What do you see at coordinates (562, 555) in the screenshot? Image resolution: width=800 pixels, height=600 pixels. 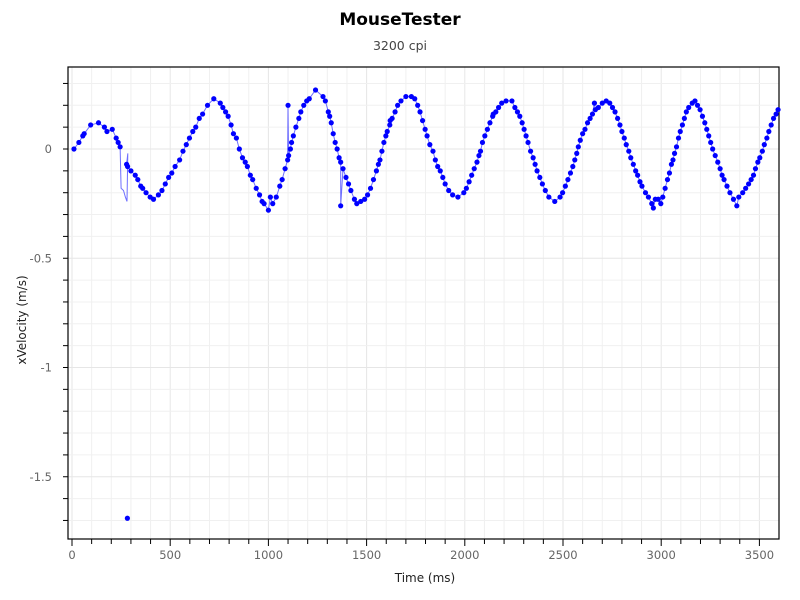 I see `x-tick-label: 2500` at bounding box center [562, 555].